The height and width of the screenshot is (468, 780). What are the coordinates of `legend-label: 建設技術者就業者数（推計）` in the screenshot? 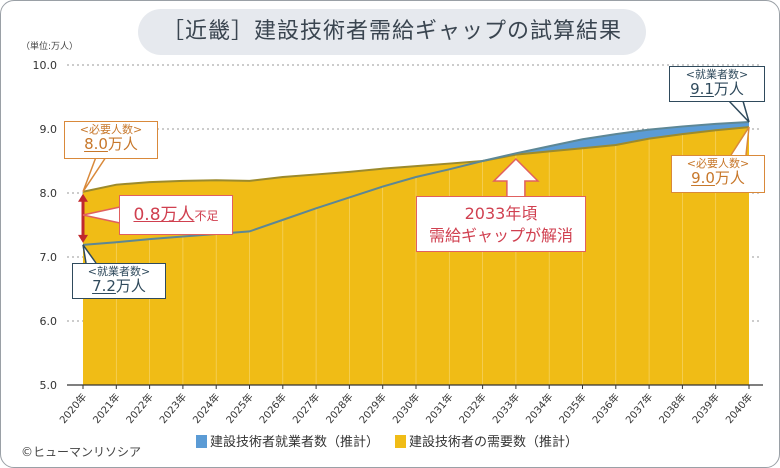 It's located at (295, 442).